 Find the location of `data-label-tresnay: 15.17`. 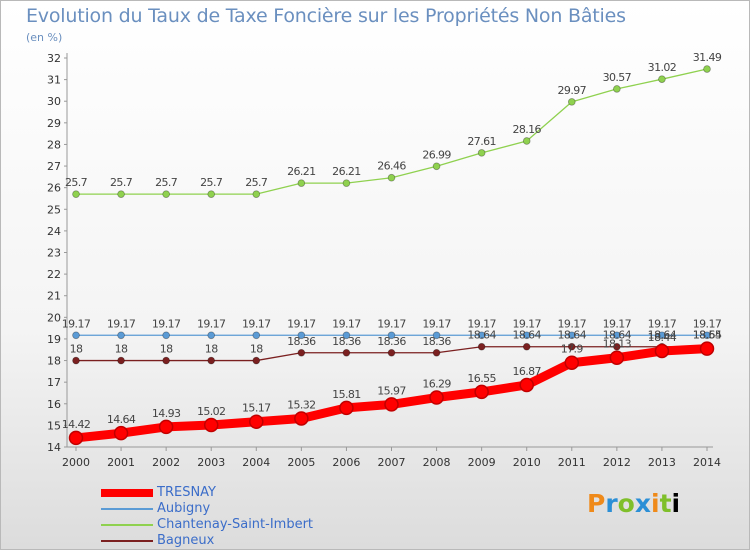

data-label-tresnay: 15.17 is located at coordinates (256, 408).